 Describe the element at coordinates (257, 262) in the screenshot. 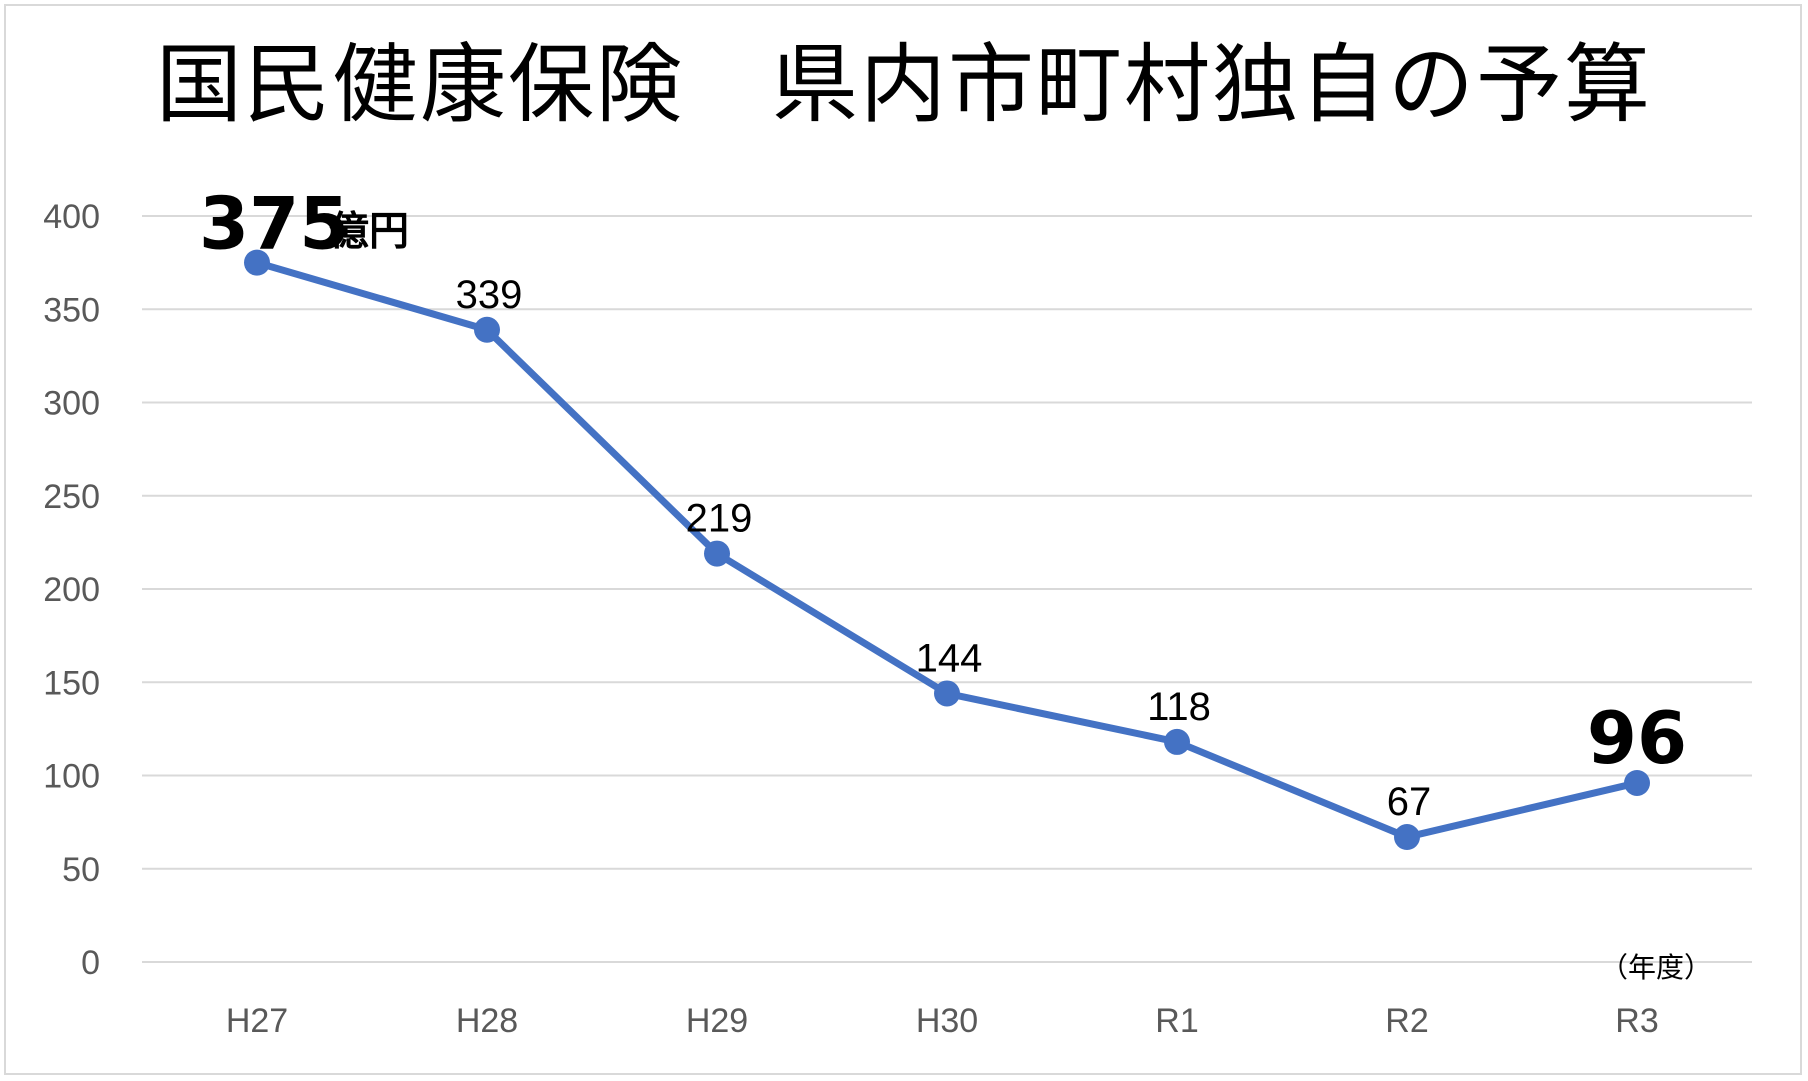

I see `data-point-H27` at that location.